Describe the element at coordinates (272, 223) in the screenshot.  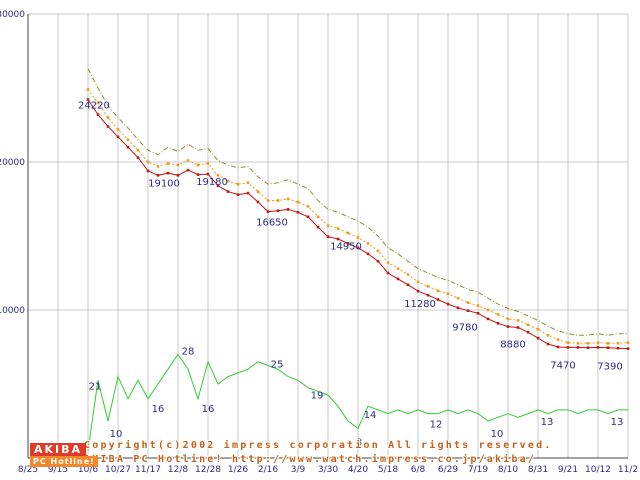
I see `value-annotation: 16650` at that location.